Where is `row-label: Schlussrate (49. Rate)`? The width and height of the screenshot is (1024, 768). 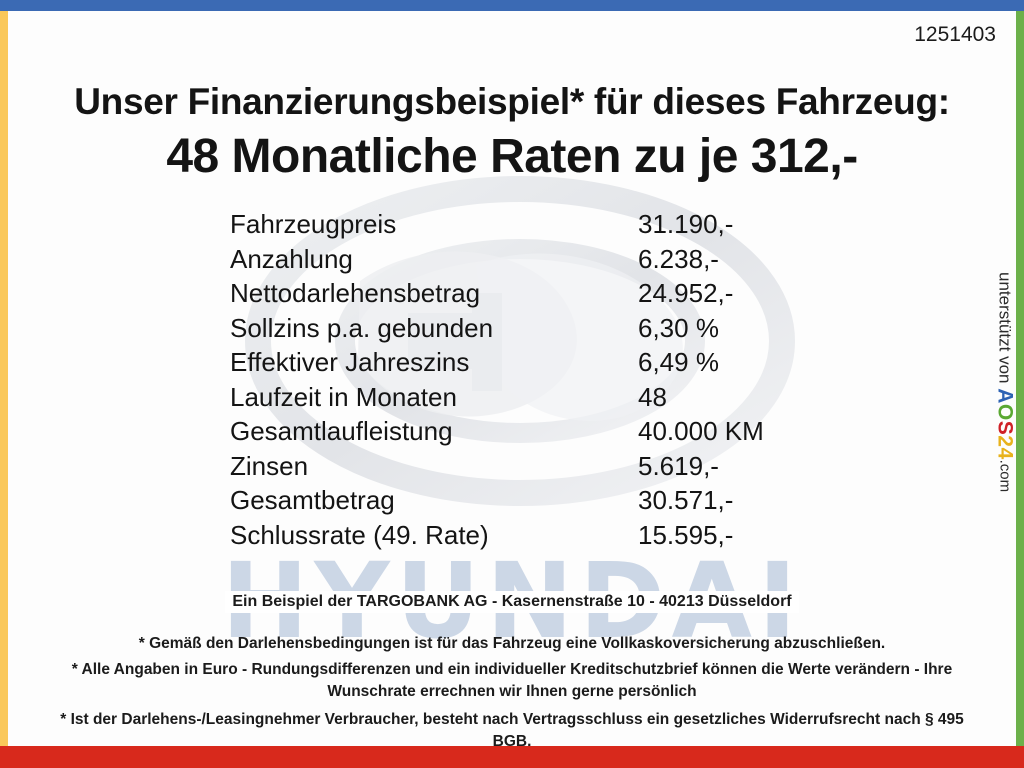
row-label: Schlussrate (49. Rate) is located at coordinates (359, 534).